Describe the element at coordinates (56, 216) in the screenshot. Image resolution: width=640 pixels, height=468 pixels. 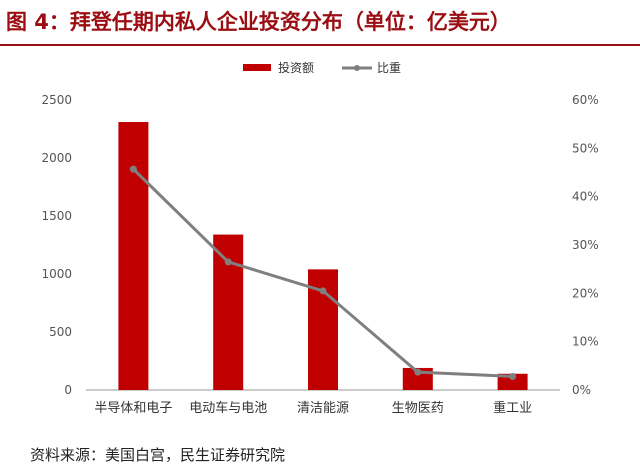
I see `left-tick-label: 1500` at that location.